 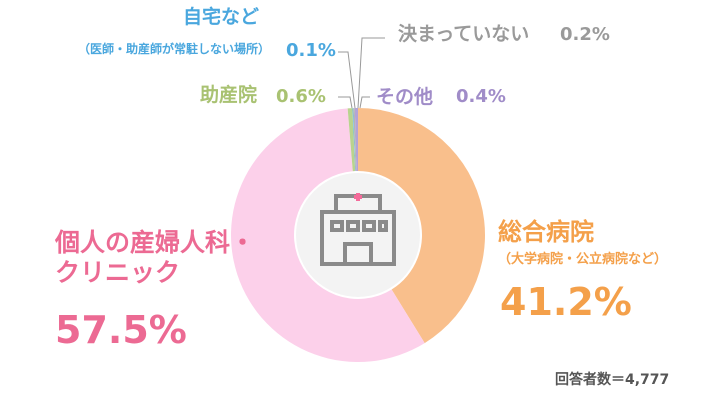 I want to click on cross, so click(x=358, y=197).